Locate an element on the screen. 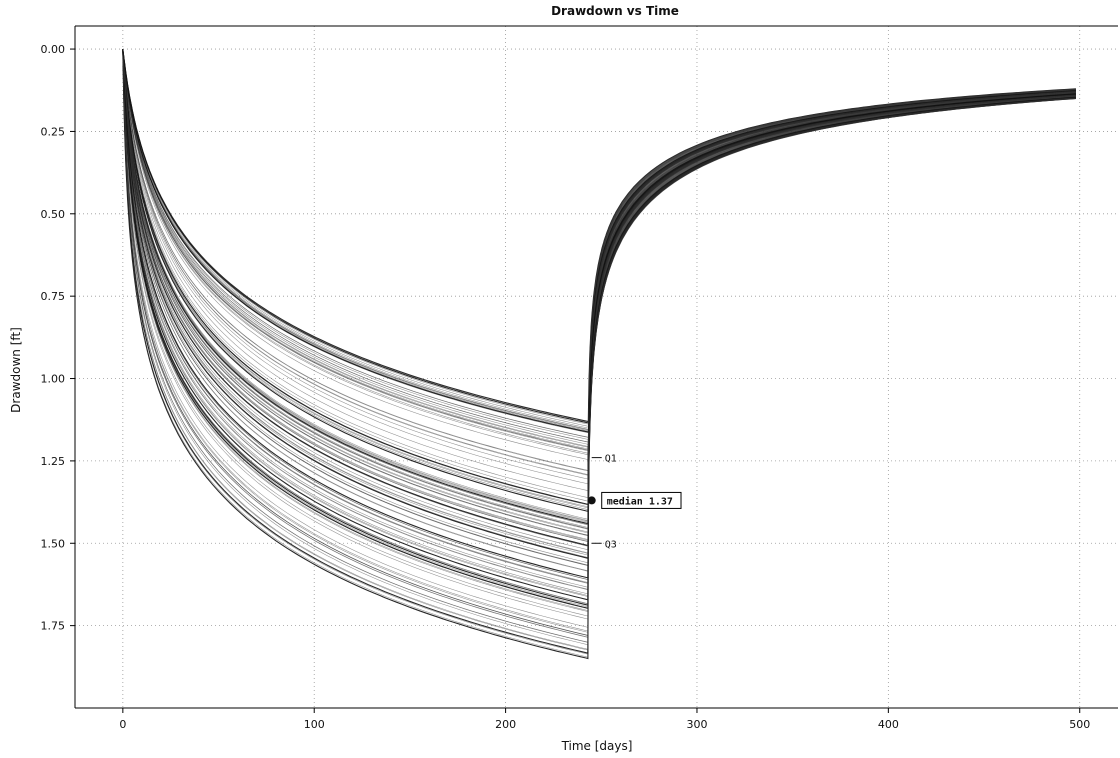 This screenshot has width=1120, height=758. y-axis-label: Drawdown [ft] is located at coordinates (16, 370).